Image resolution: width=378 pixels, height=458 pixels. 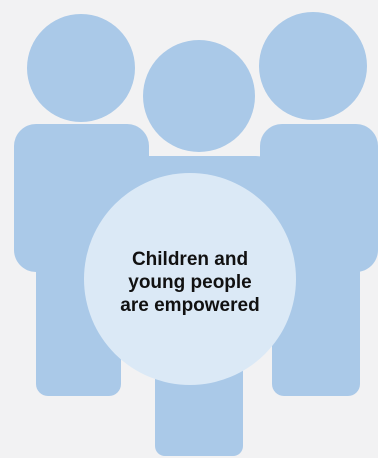 I want to click on caption-line-1: Children and, so click(x=190, y=259).